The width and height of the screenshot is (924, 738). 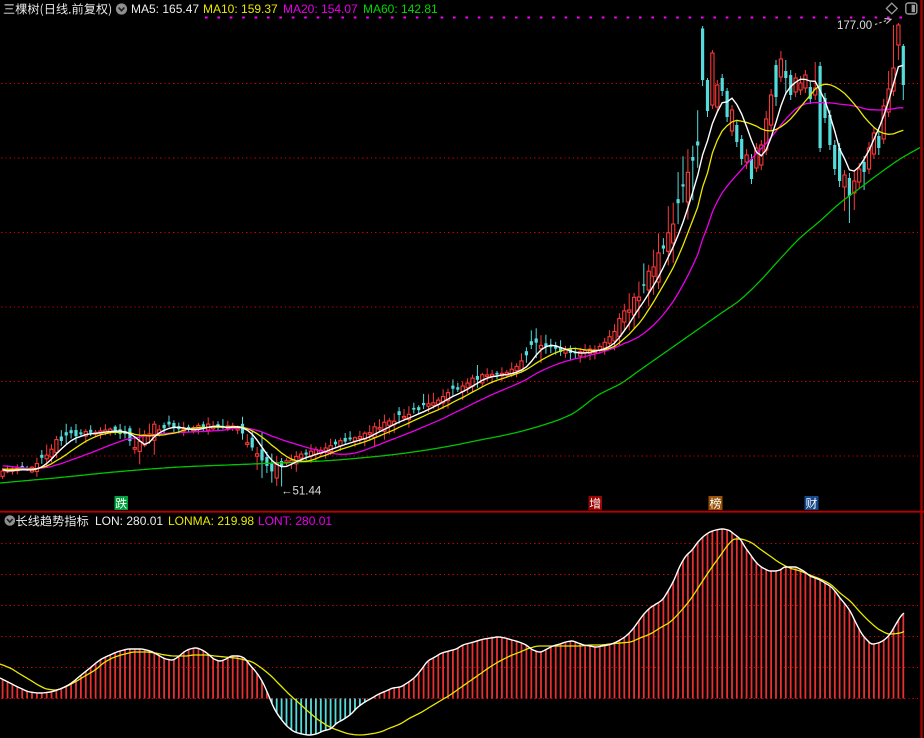 What do you see at coordinates (295, 521) in the screenshot?
I see `svg-text: LONT: 280.01` at bounding box center [295, 521].